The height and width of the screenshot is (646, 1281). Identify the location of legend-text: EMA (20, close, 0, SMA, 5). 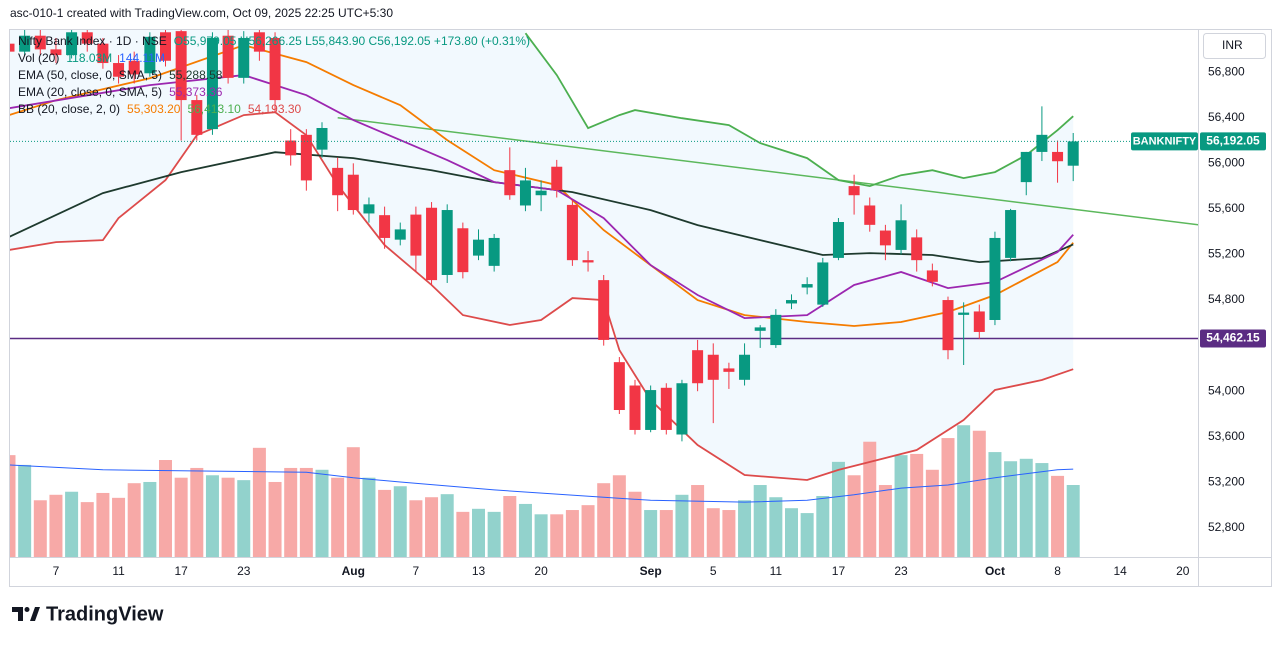
(90, 92).